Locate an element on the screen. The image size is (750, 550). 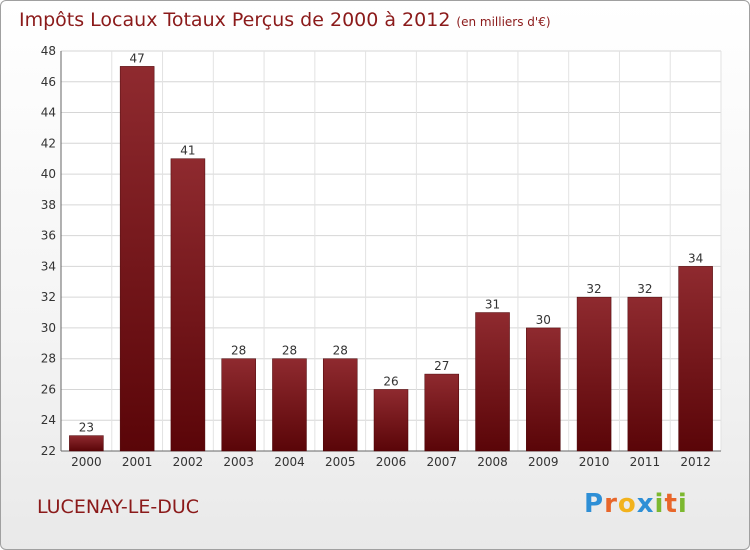
x-tick-label-2004: 2004 is located at coordinates (289, 462).